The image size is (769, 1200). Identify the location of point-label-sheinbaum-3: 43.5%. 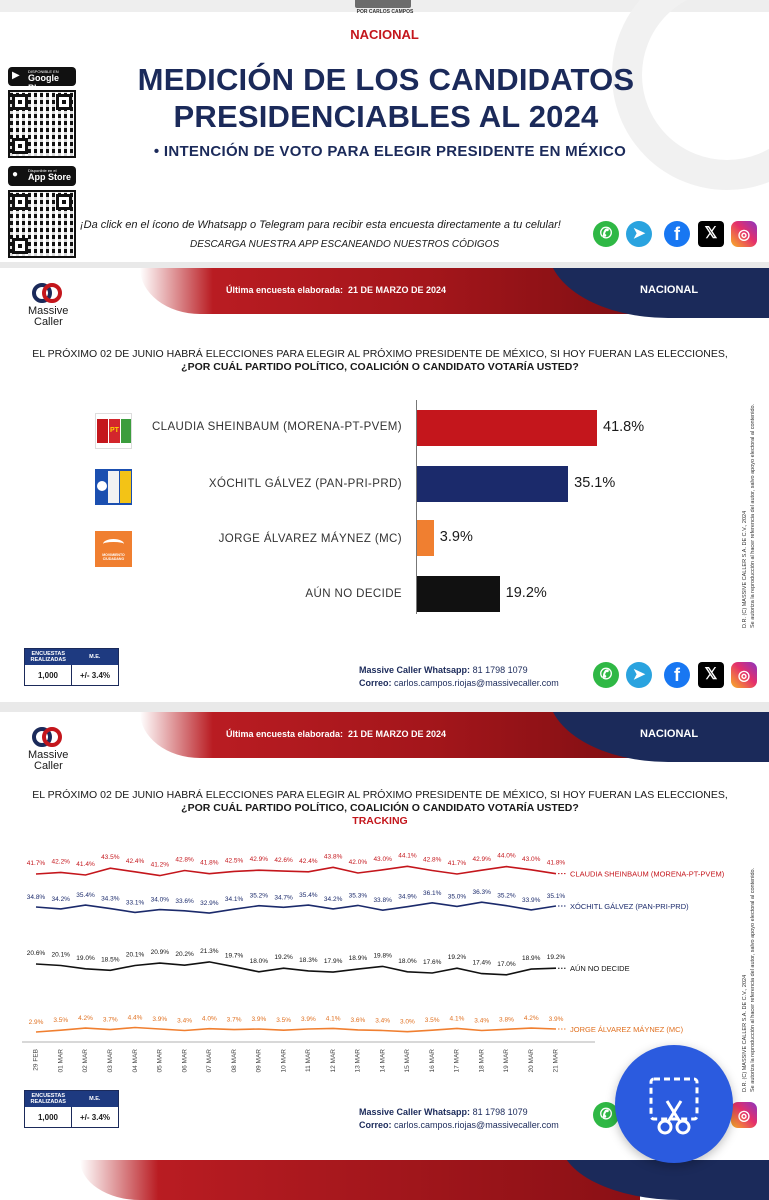
(110, 857).